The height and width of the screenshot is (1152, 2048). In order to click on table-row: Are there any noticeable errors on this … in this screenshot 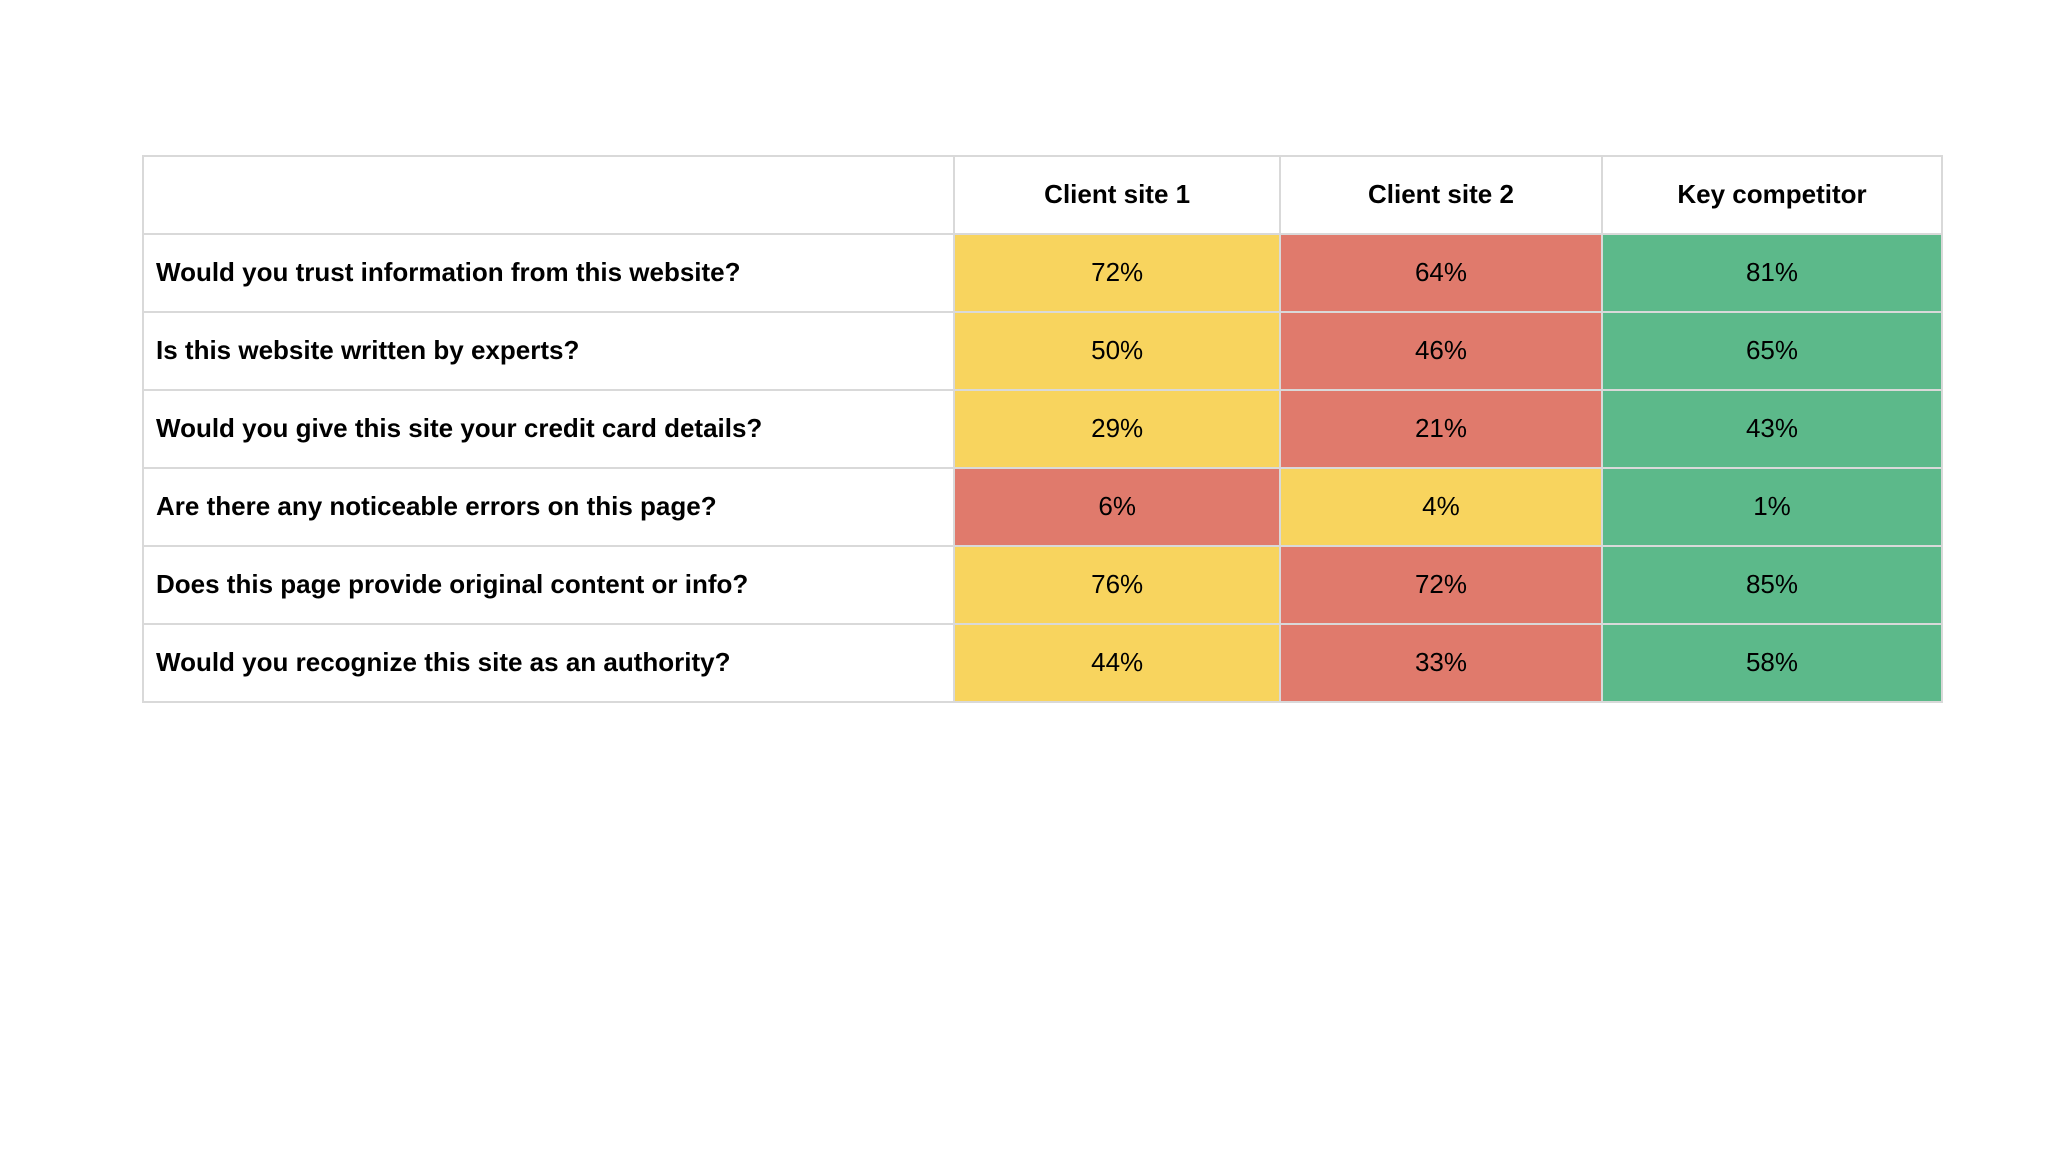, I will do `click(1042, 507)`.